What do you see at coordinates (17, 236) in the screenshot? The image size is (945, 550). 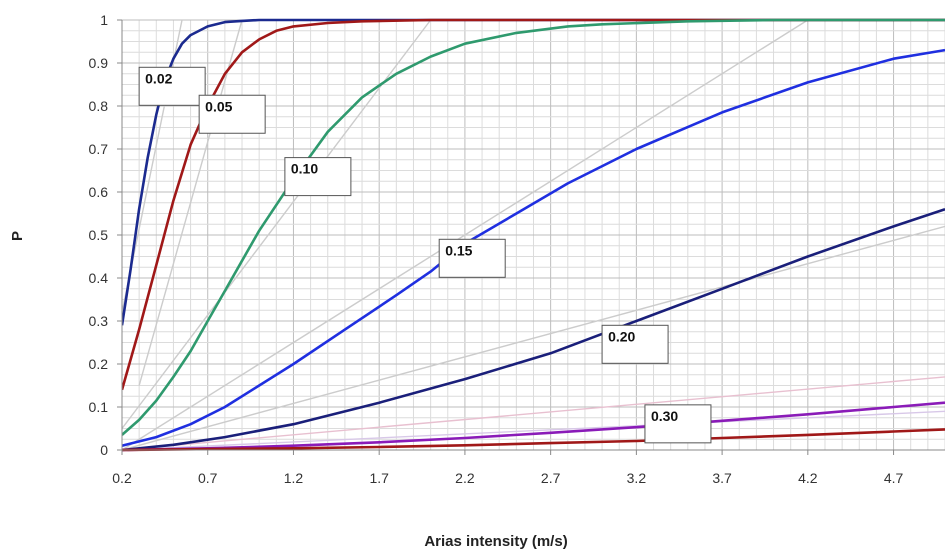 I see `y-axis-title: P` at bounding box center [17, 236].